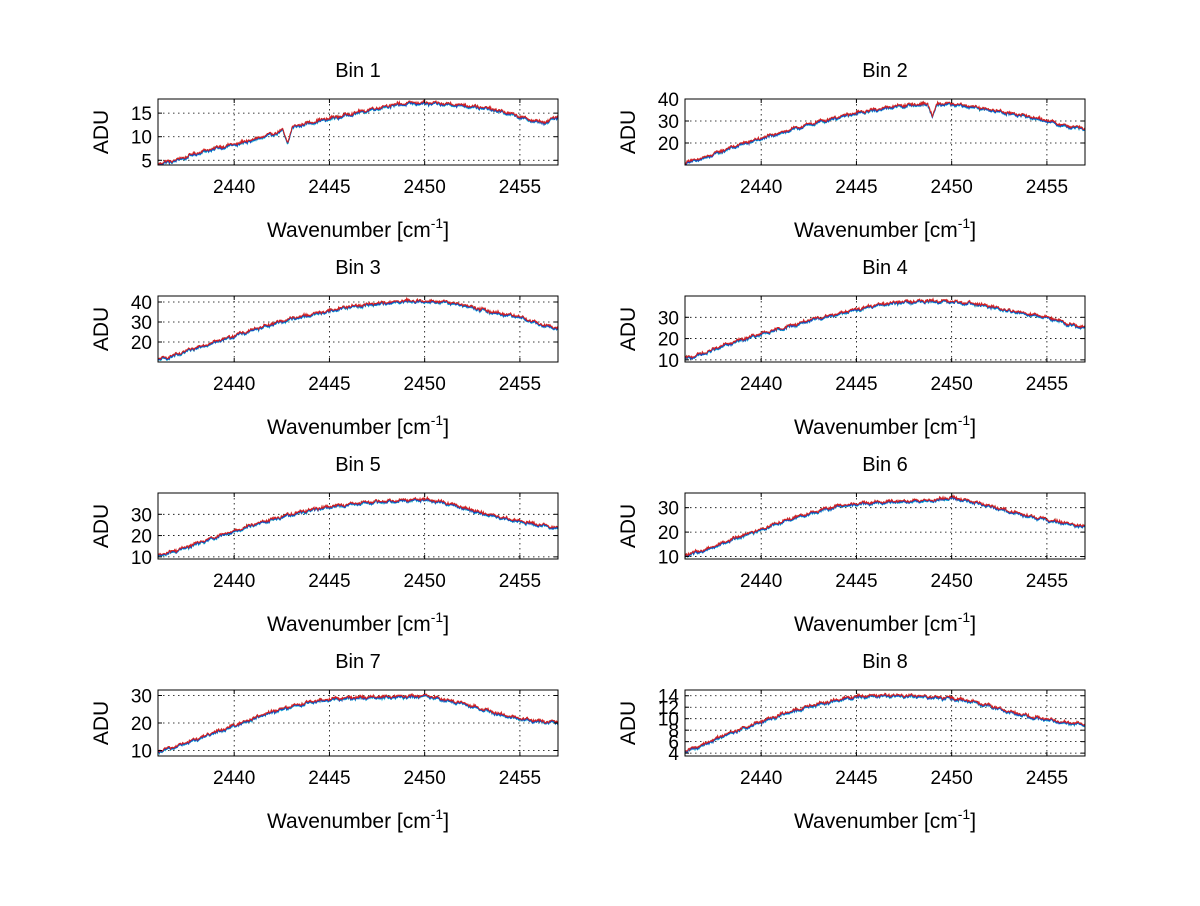 The image size is (1200, 906). What do you see at coordinates (885, 268) in the screenshot?
I see `subplot-title: Bin 4` at bounding box center [885, 268].